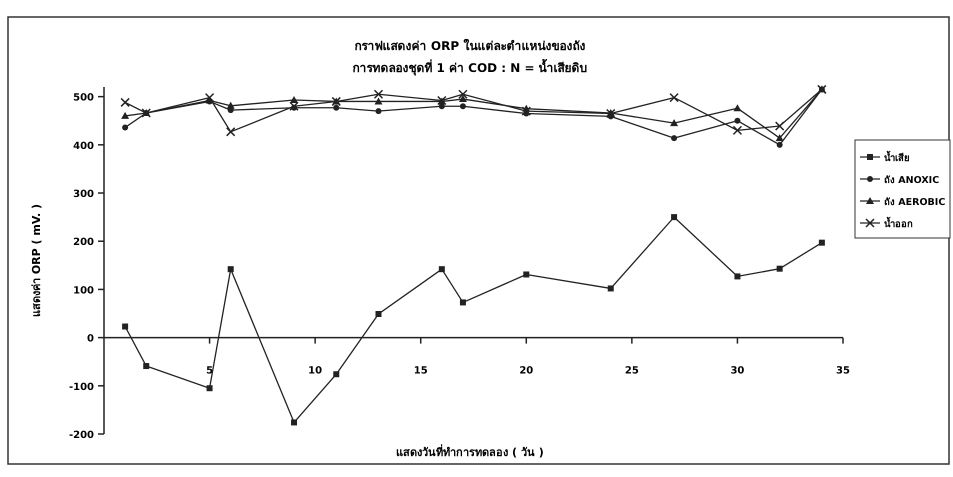 Image resolution: width=953 pixels, height=477 pixels. What do you see at coordinates (915, 202) in the screenshot?
I see `legend-label: ถัง AEROBIC` at bounding box center [915, 202].